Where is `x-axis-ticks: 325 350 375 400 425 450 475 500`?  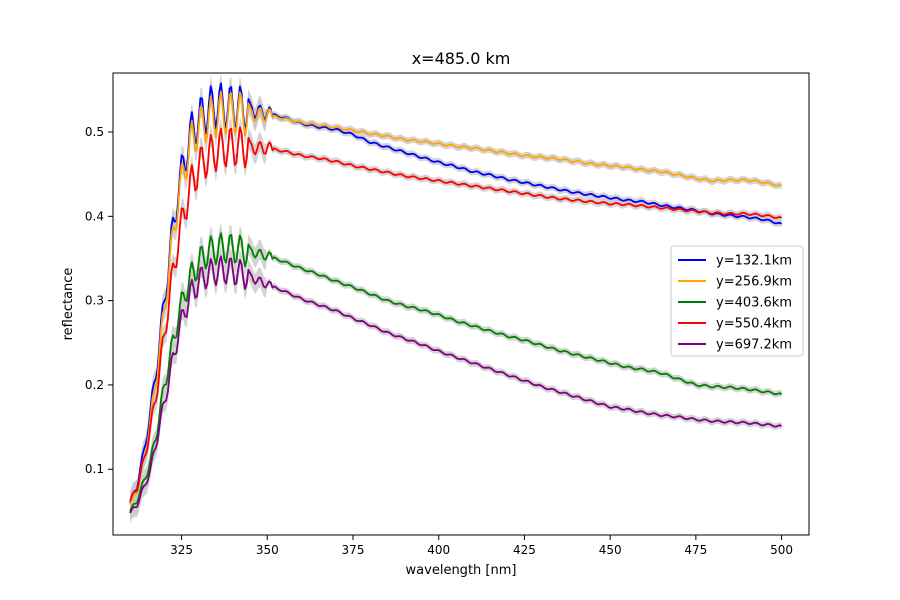 x-axis-ticks: 325 350 375 400 425 450 475 500 is located at coordinates (481, 546).